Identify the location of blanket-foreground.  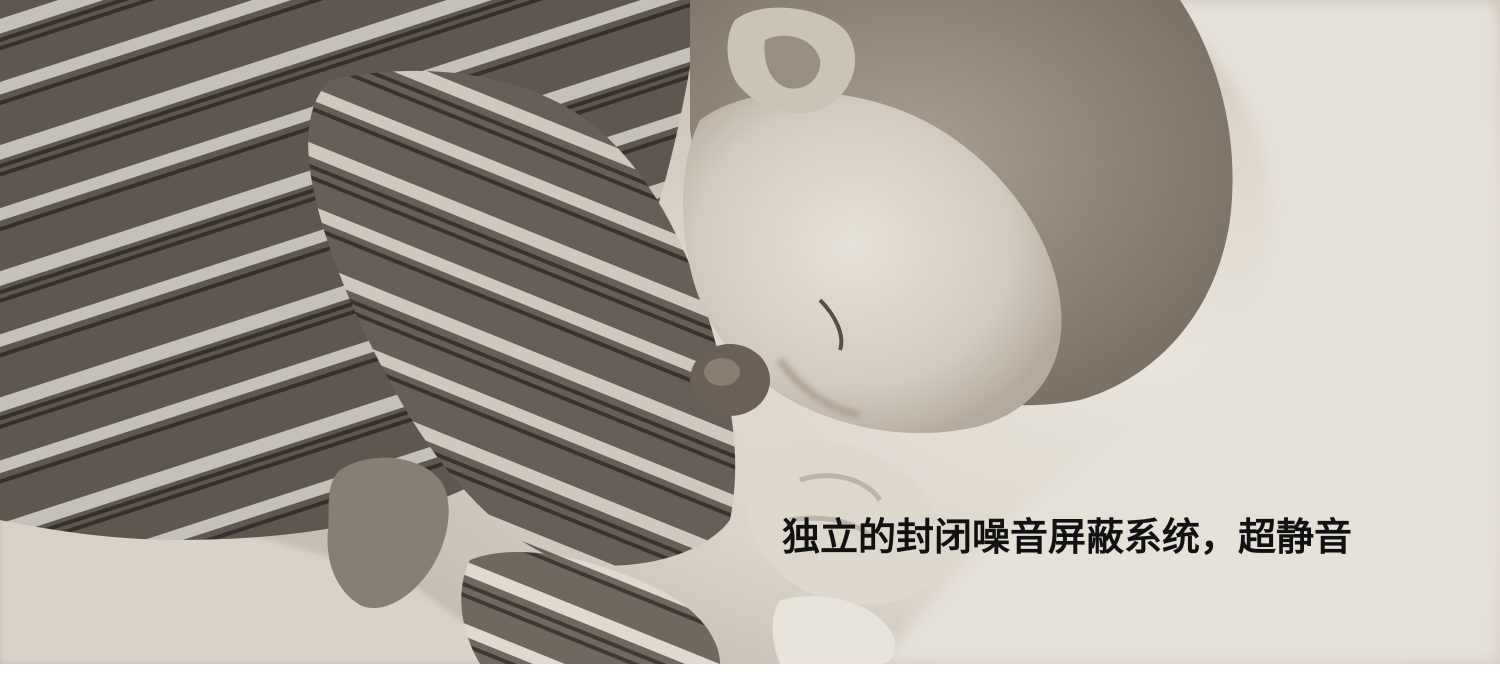
(260, 589).